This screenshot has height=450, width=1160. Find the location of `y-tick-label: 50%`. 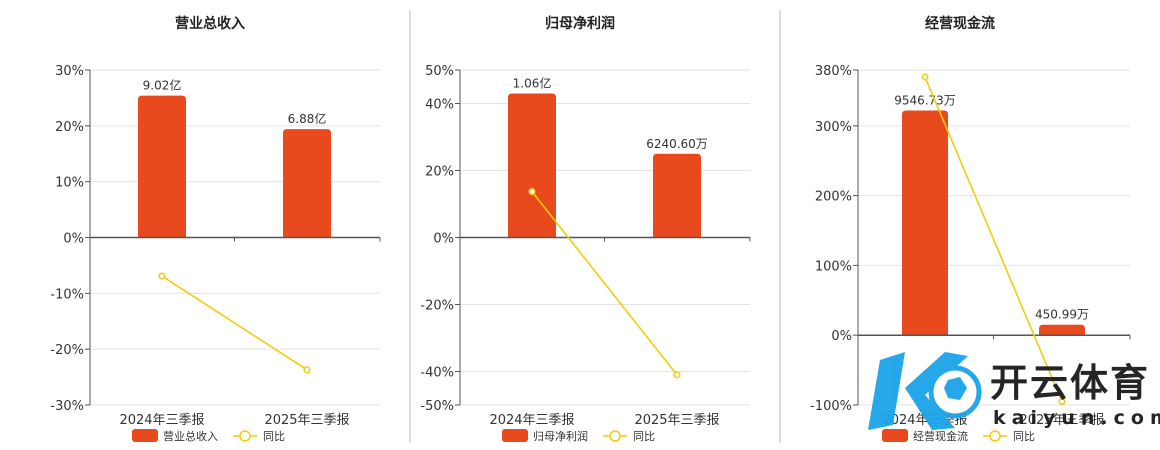

y-tick-label: 50% is located at coordinates (439, 71).